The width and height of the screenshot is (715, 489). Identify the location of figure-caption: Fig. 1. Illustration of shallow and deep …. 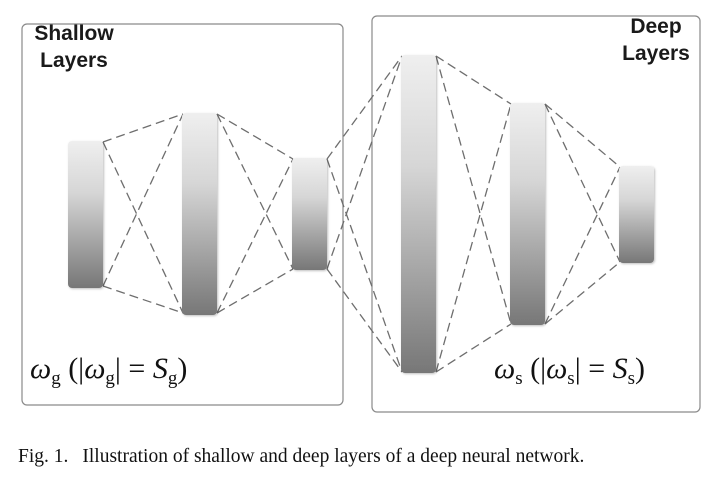
(301, 457).